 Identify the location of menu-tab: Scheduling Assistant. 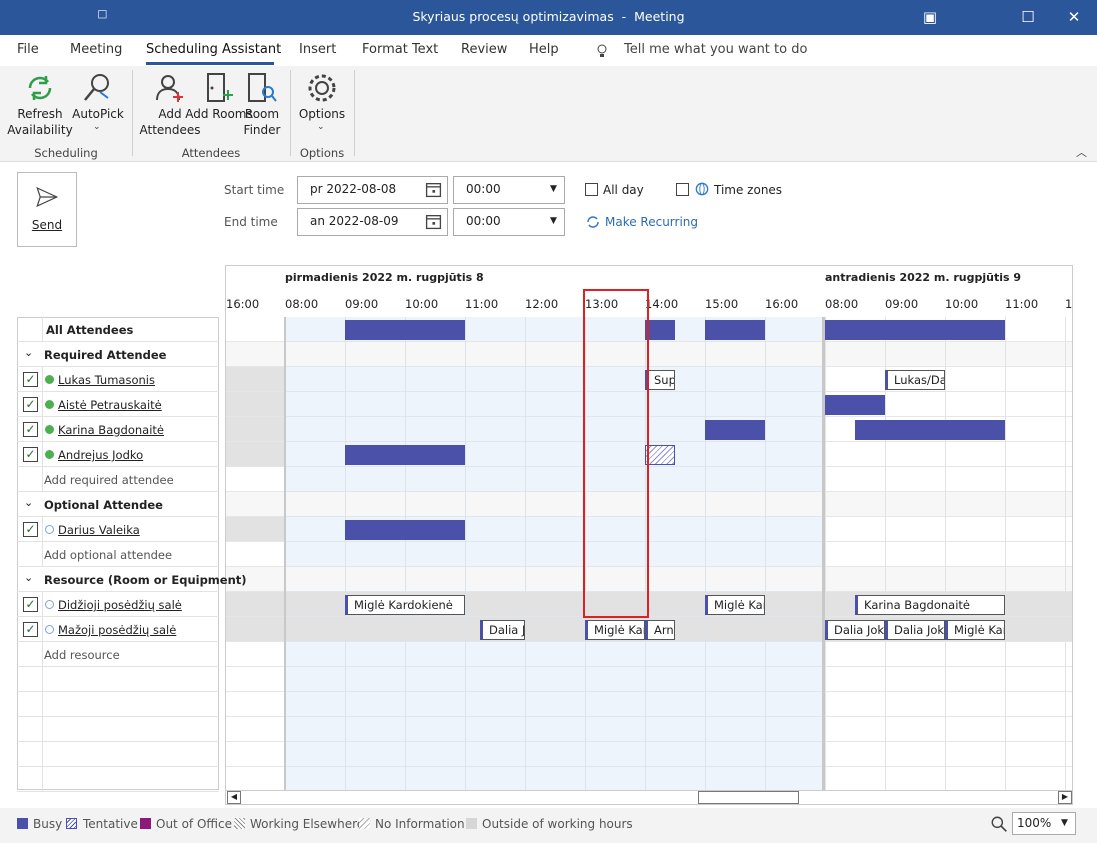
(214, 49).